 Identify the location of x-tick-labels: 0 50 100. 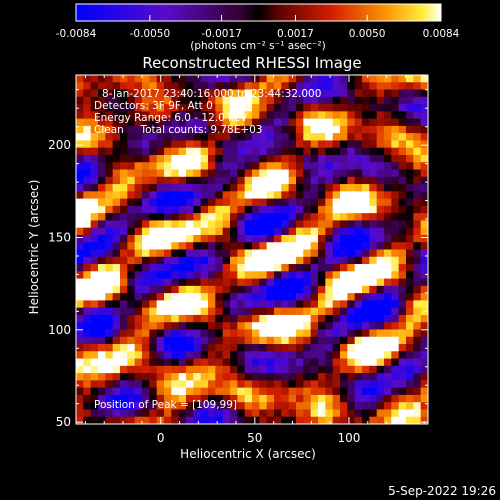
(259, 438).